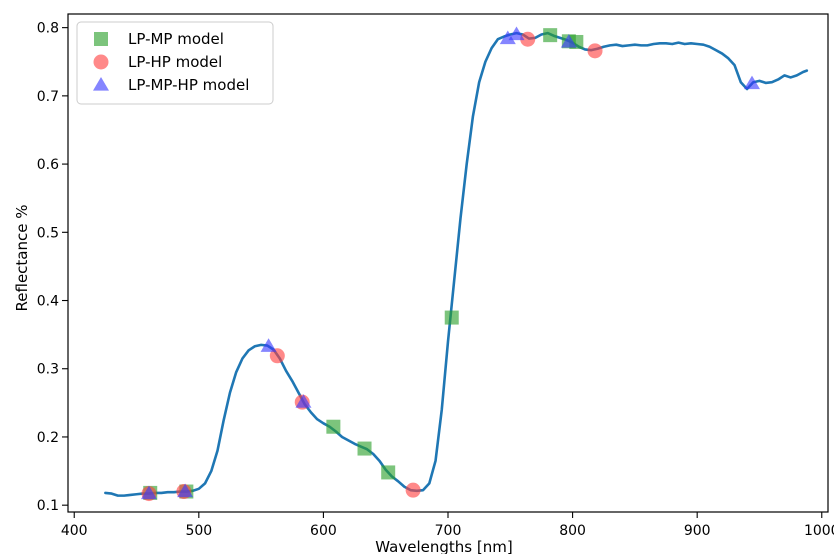 This screenshot has height=554, width=834. What do you see at coordinates (697, 531) in the screenshot?
I see `x-tick-label: 900` at bounding box center [697, 531].